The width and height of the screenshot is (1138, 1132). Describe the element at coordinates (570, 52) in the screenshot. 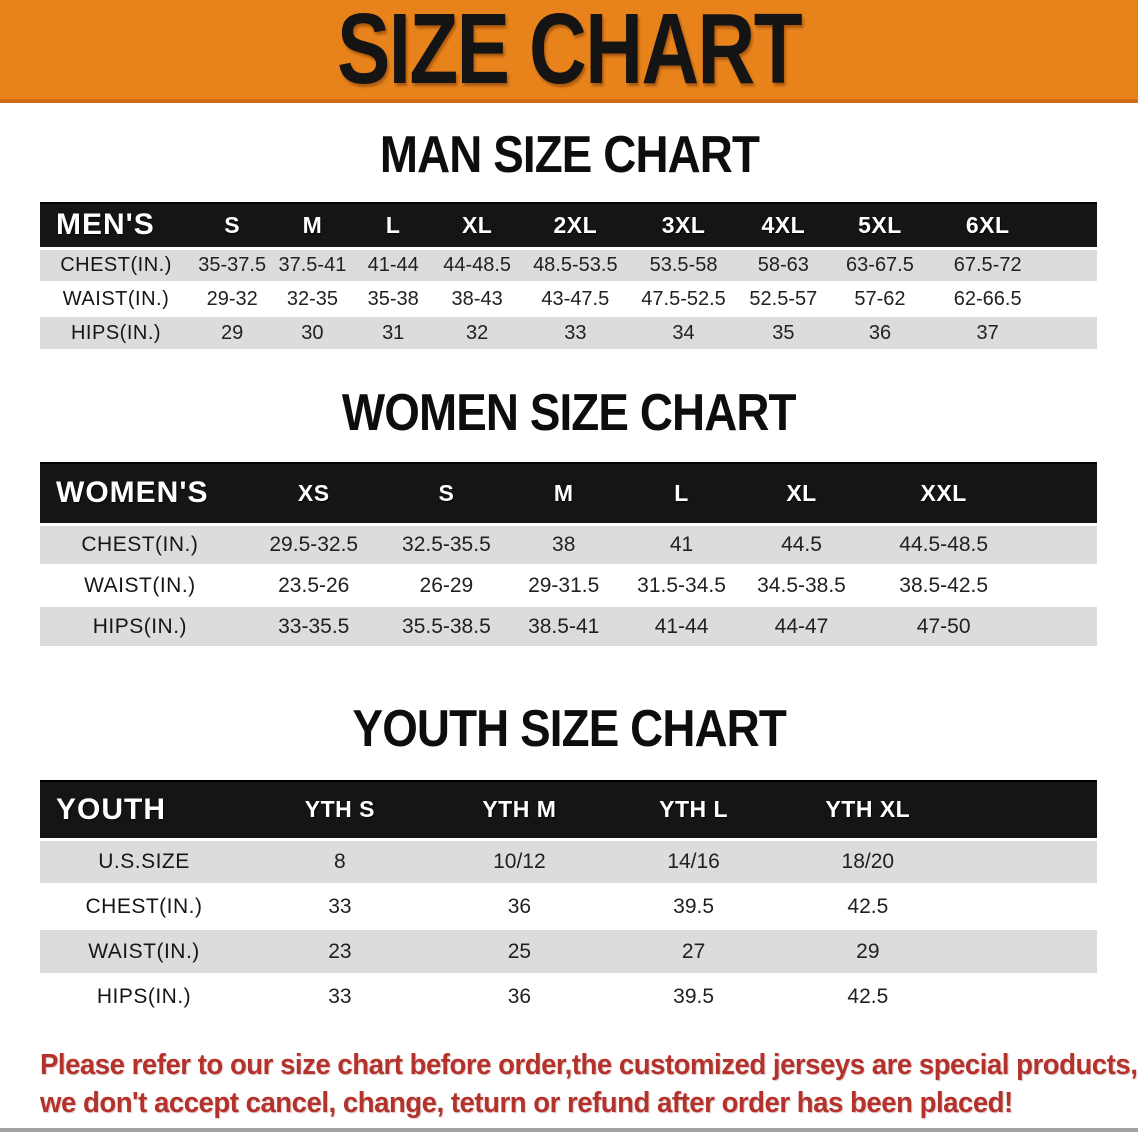

I see `banner-title: SIZE CHART` at that location.